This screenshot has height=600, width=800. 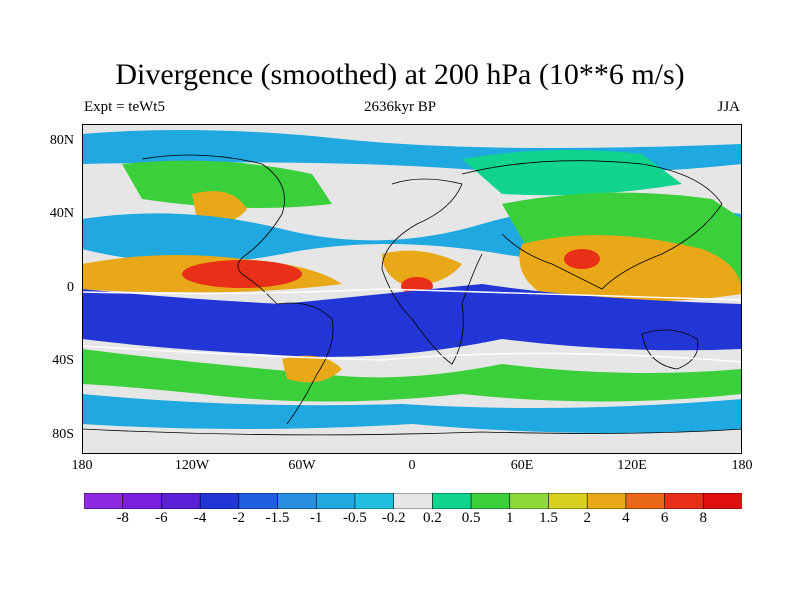 I want to click on lon-label-120e: 120E, so click(x=632, y=465).